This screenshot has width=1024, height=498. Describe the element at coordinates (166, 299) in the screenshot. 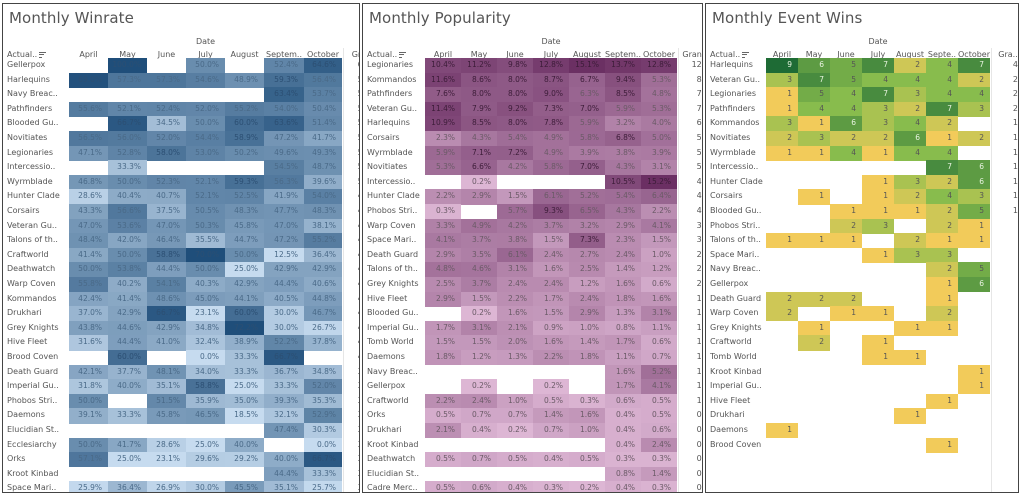

I see `heatmap-cell: 48.6%` at that location.